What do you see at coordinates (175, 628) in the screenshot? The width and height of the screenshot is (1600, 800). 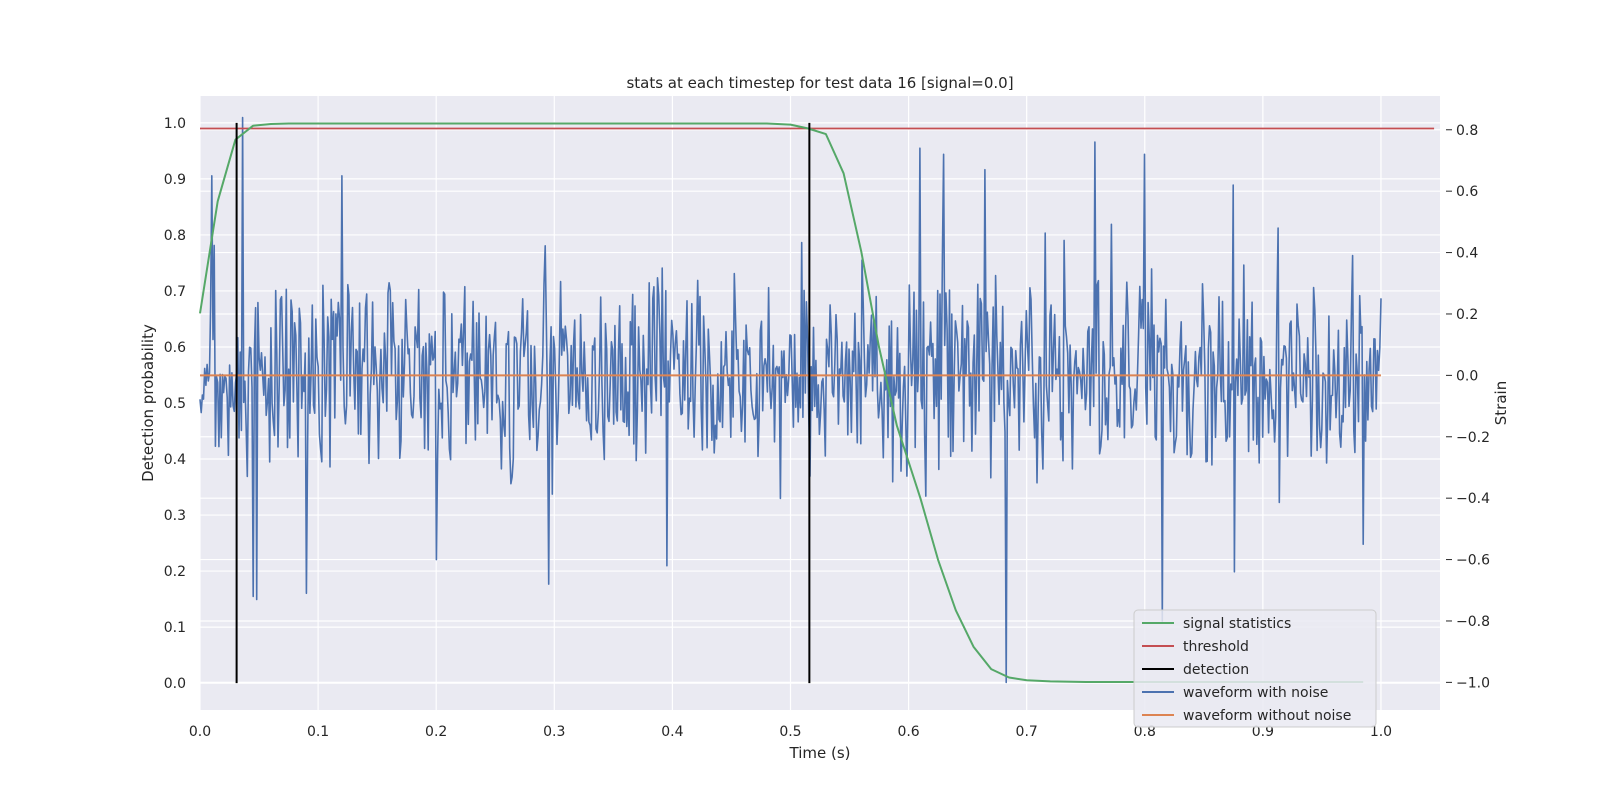 I see `y-tick-label-left: 0.1` at bounding box center [175, 628].